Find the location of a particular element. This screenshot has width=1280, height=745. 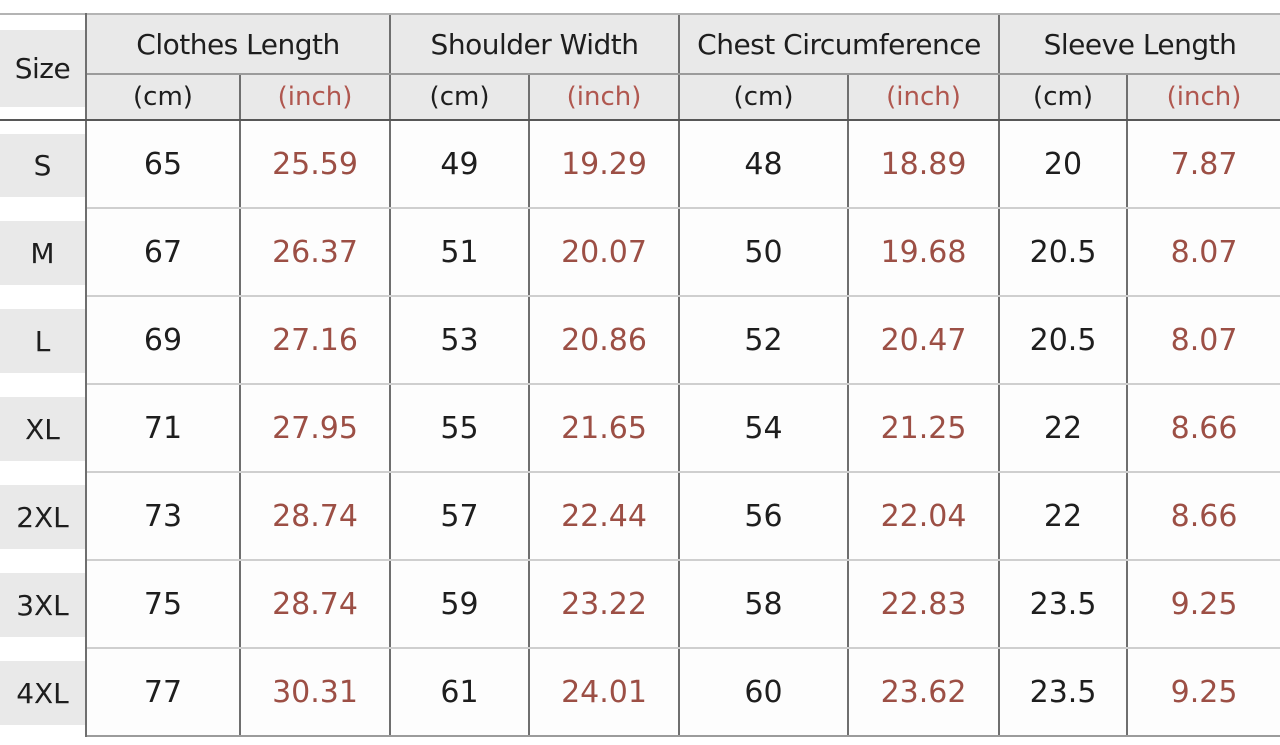

chest-circumference-inch-value: 22.04 is located at coordinates (923, 516).